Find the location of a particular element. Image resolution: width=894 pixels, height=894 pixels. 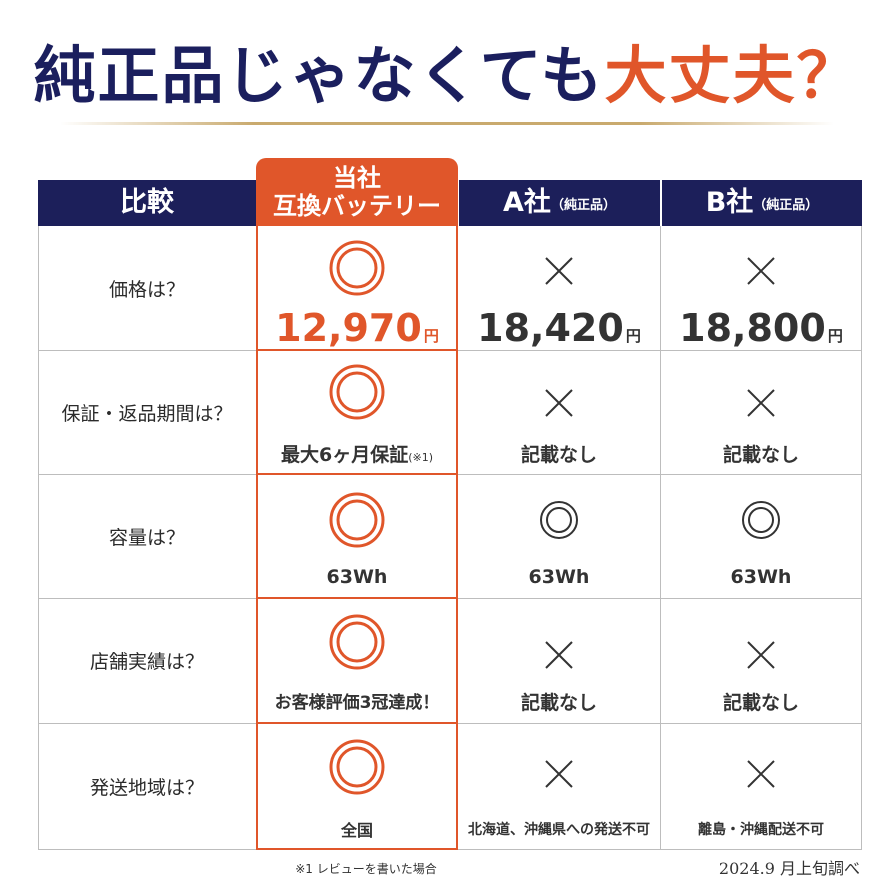

header-company-a-label: A社 is located at coordinates (527, 202).